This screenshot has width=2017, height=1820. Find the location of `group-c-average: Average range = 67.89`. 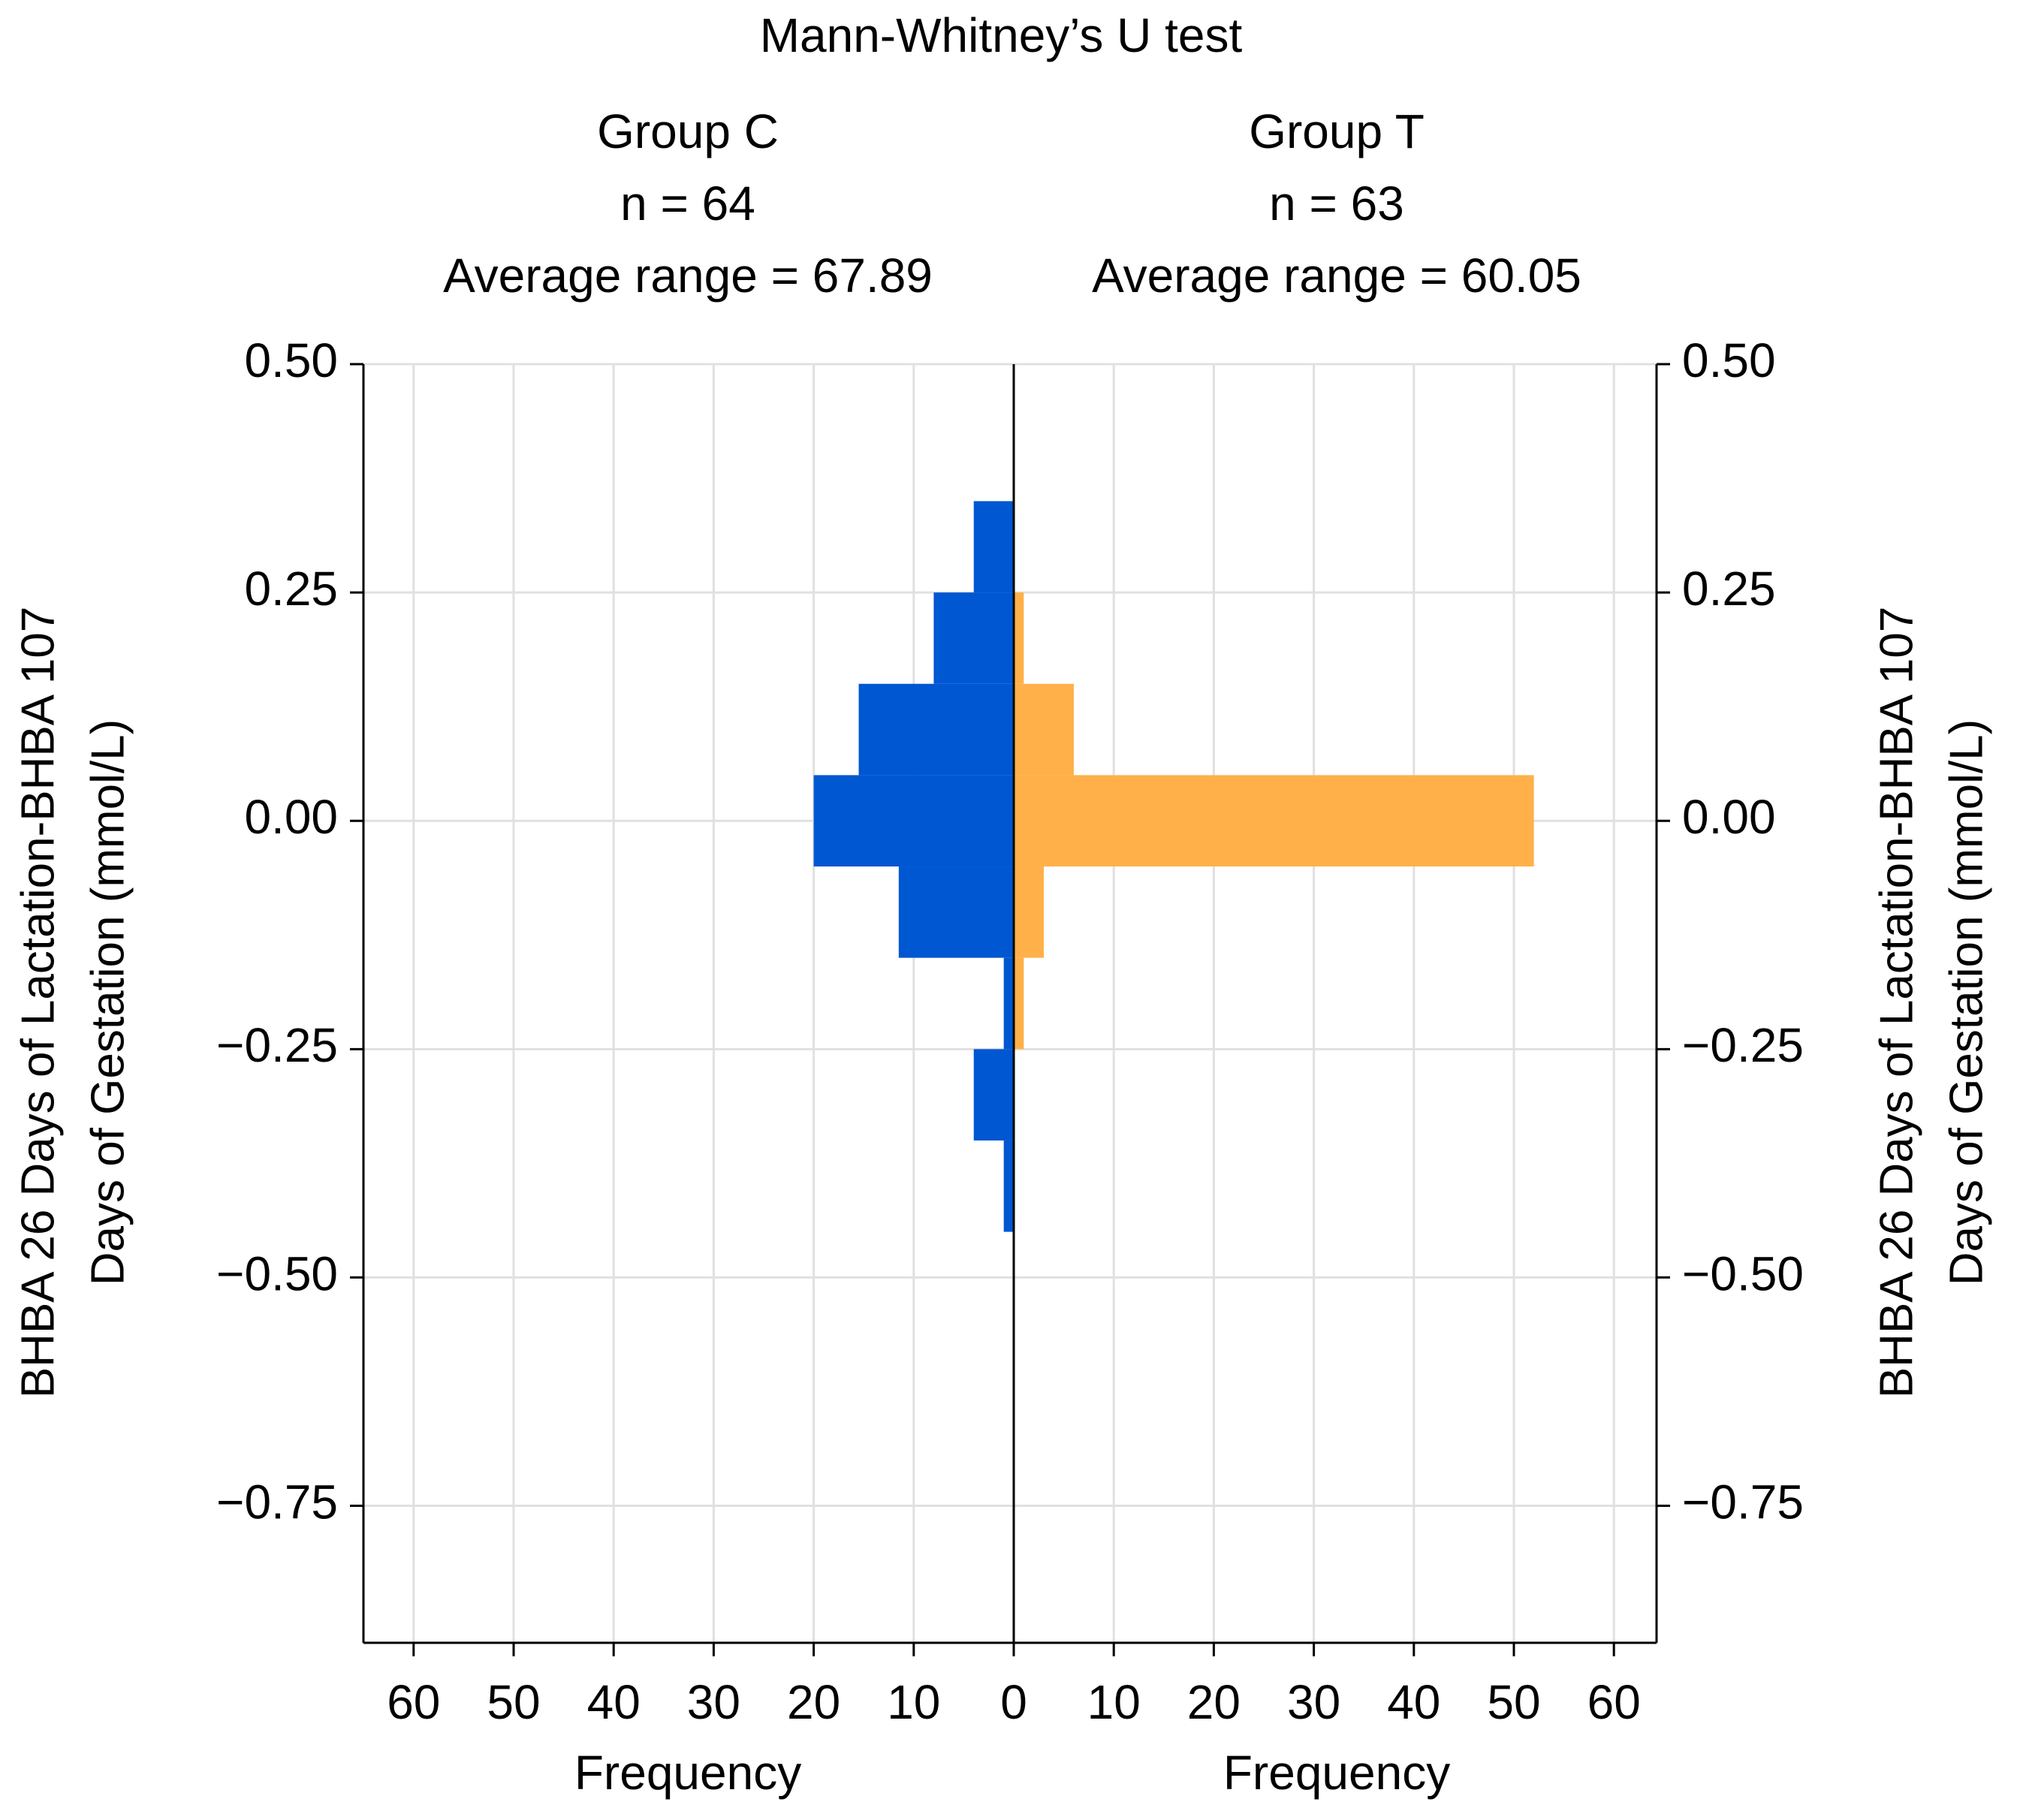

group-c-average: Average range = 67.89 is located at coordinates (688, 276).